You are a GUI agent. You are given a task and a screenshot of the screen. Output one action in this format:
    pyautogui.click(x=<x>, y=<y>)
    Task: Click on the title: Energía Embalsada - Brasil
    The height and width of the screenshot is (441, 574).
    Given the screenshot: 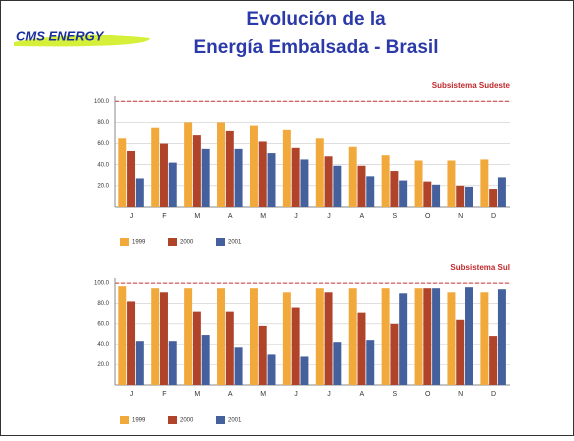 What is the action you would take?
    pyautogui.click(x=316, y=47)
    